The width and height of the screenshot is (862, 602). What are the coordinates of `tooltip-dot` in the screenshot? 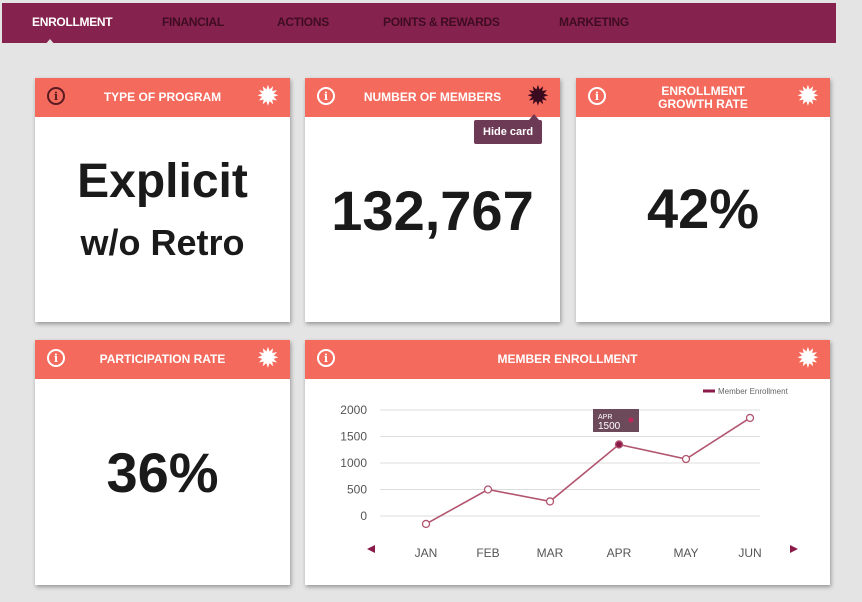 It's located at (631, 420).